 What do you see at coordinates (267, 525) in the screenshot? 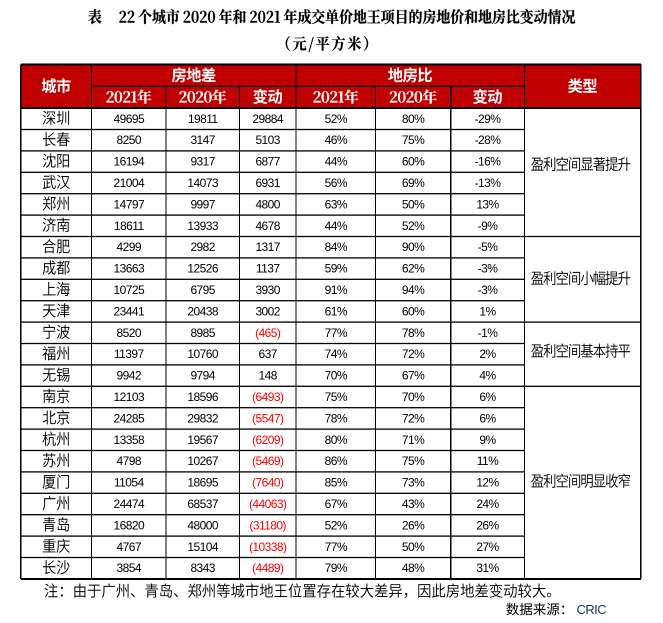
I see `svg-text: (31180)` at bounding box center [267, 525].